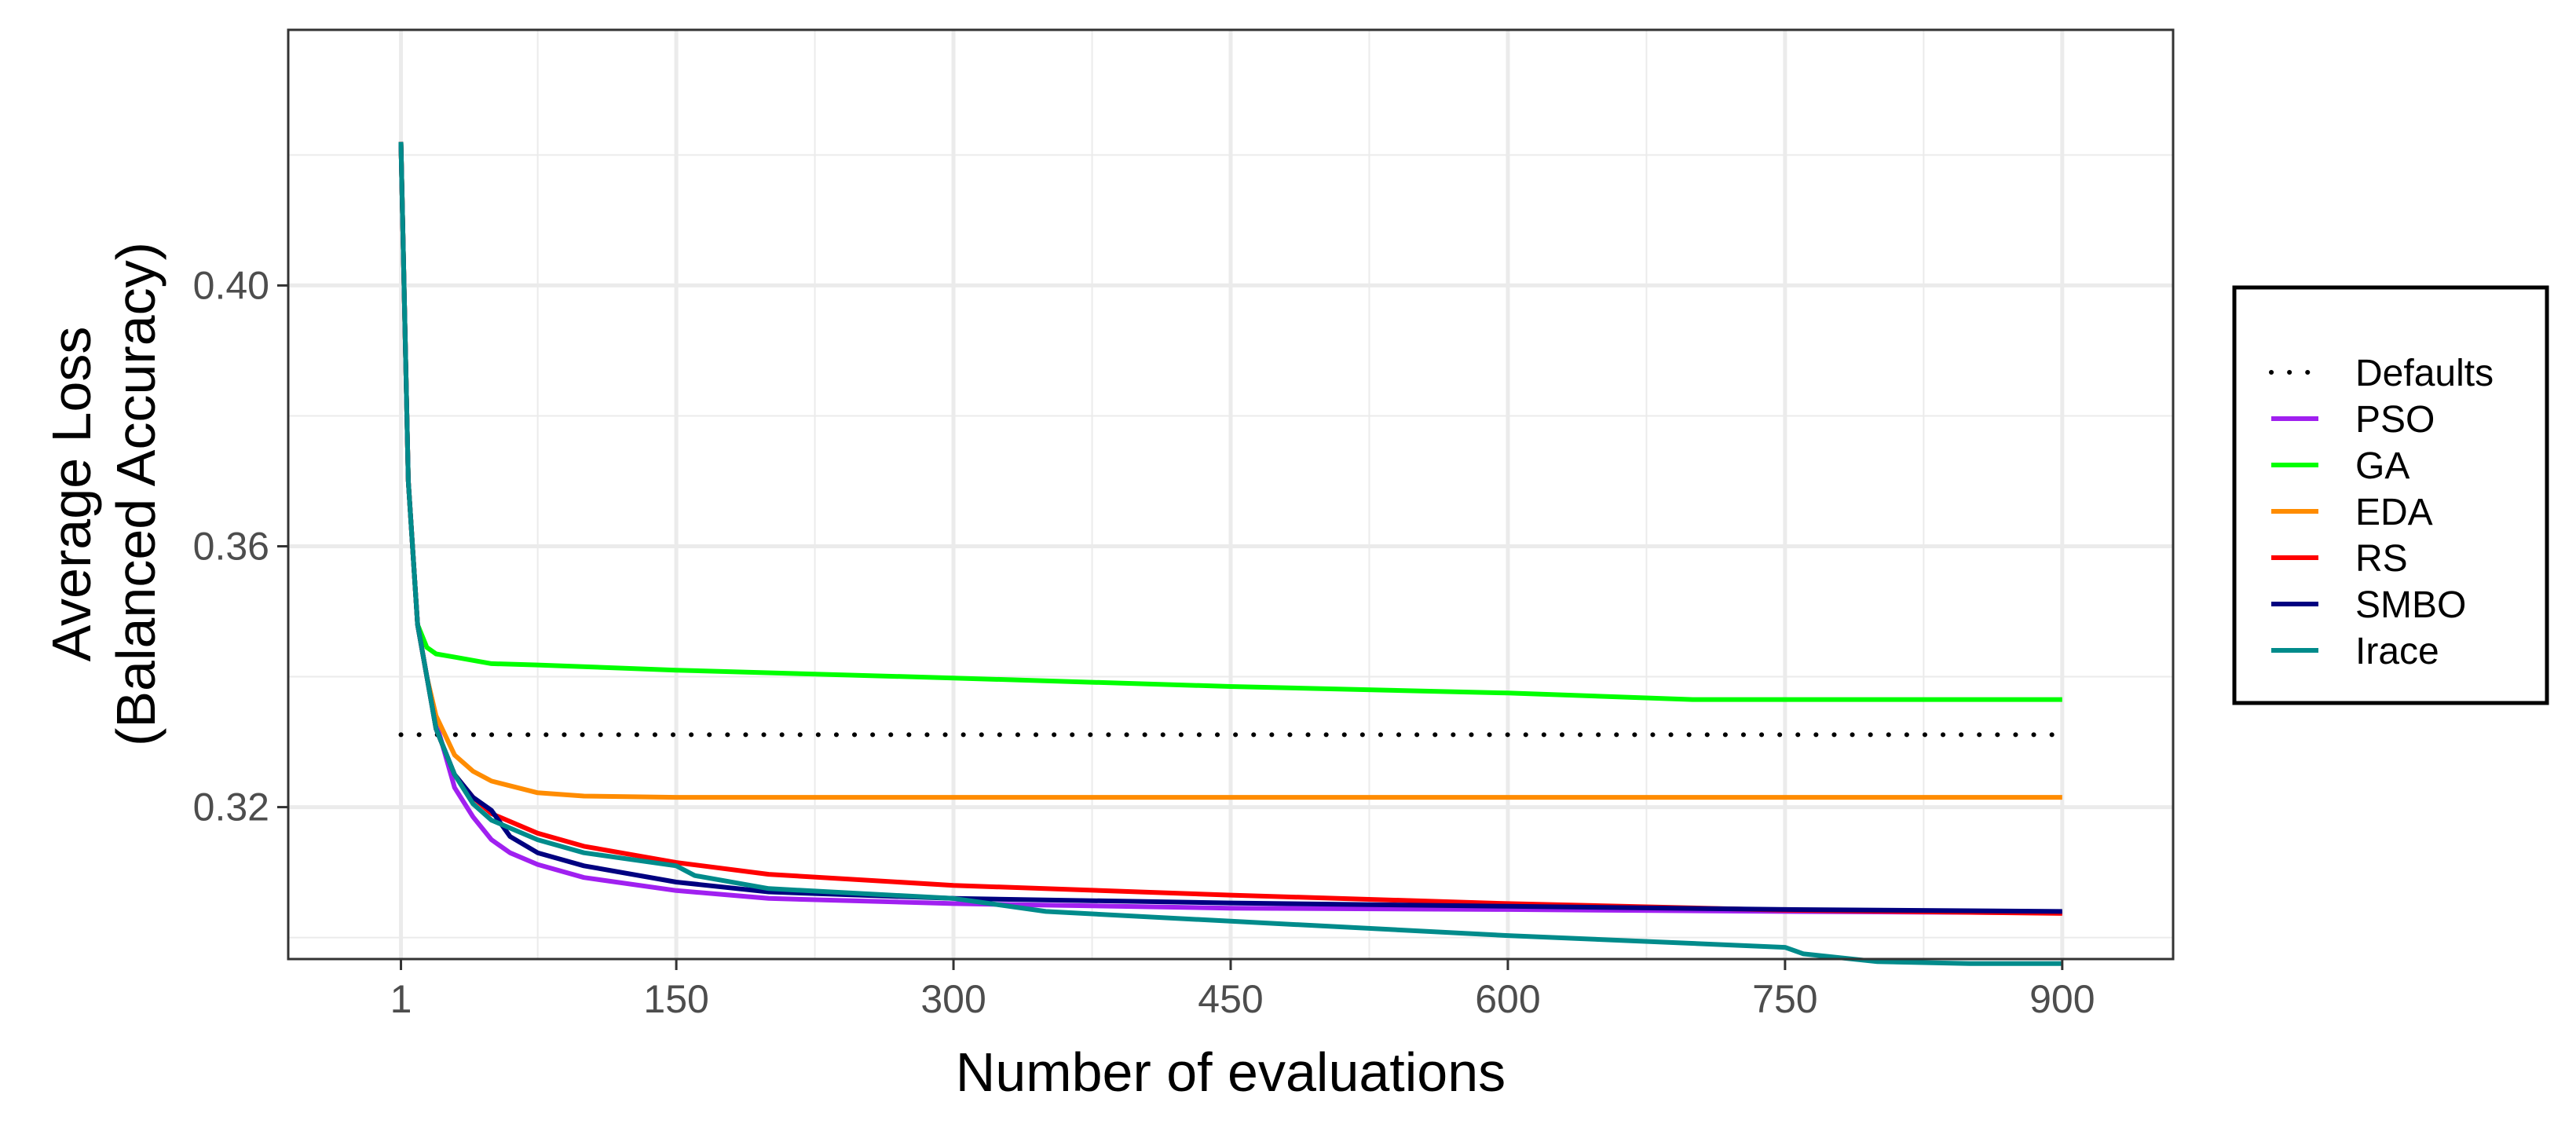 The width and height of the screenshot is (2576, 1135). What do you see at coordinates (2394, 512) in the screenshot?
I see `legend-label-eda: EDA` at bounding box center [2394, 512].